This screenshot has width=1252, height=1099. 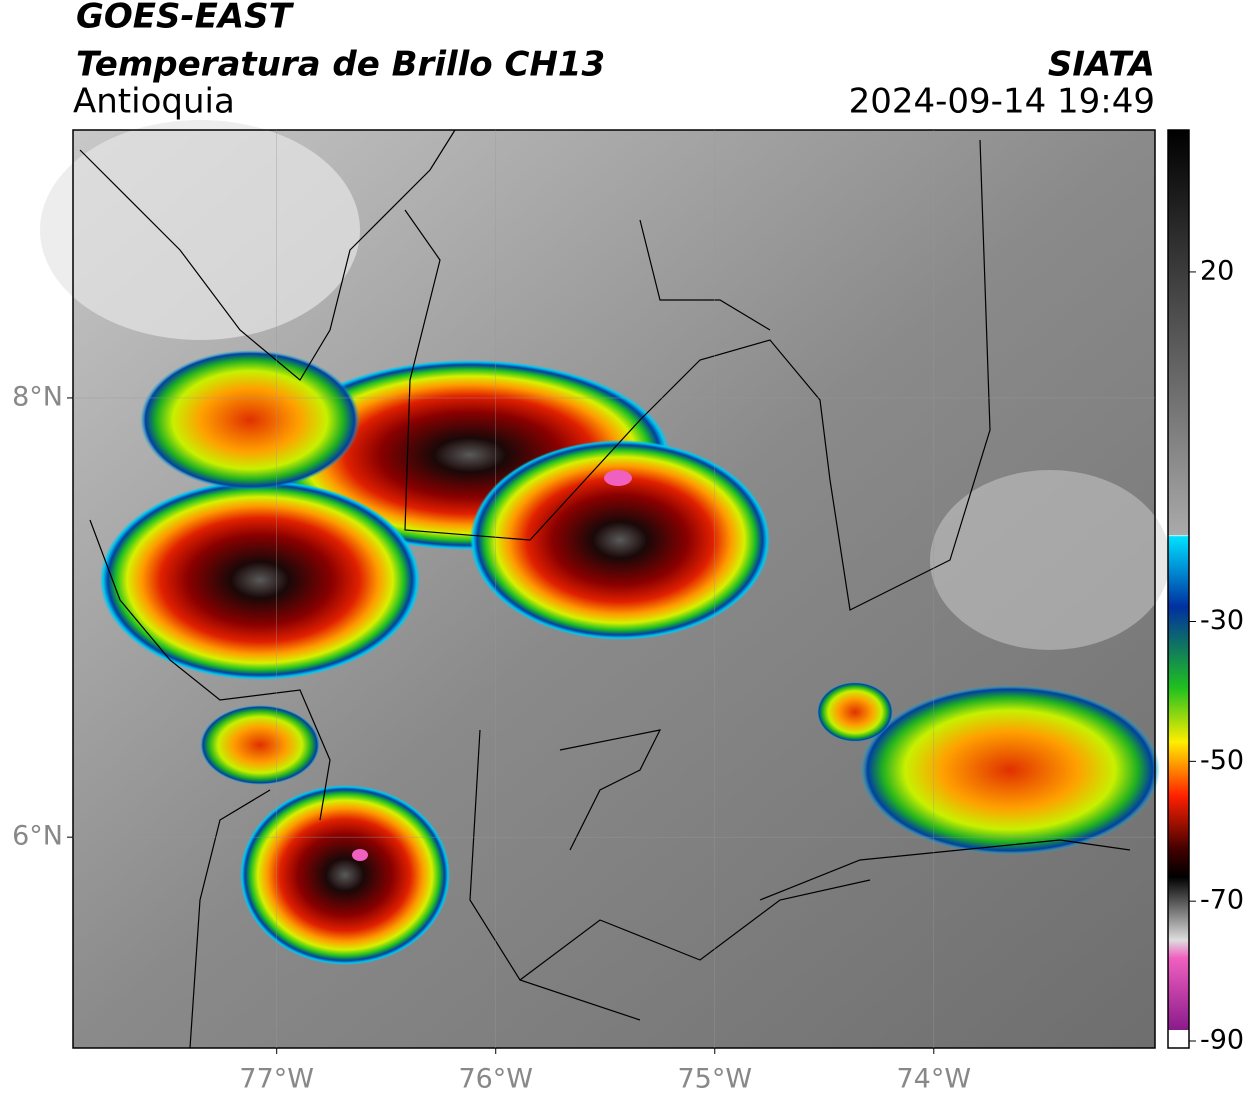 What do you see at coordinates (276, 1079) in the screenshot?
I see `x-tick-label: 77°W` at bounding box center [276, 1079].